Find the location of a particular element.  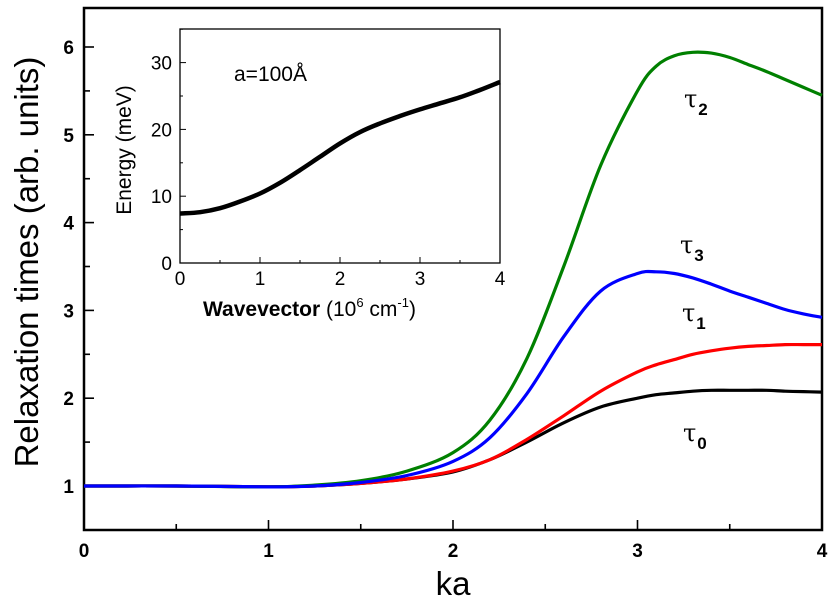

inset-x-tick-label: 2 is located at coordinates (340, 279).